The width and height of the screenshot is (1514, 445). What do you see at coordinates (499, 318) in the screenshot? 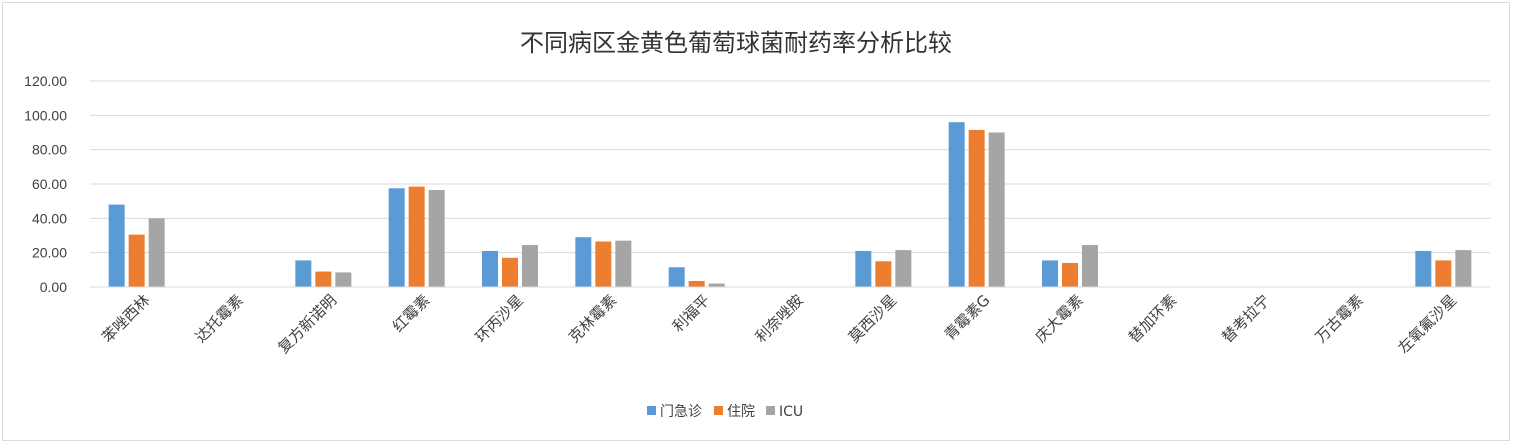
I see `x-category-label: 环丙沙星` at bounding box center [499, 318].